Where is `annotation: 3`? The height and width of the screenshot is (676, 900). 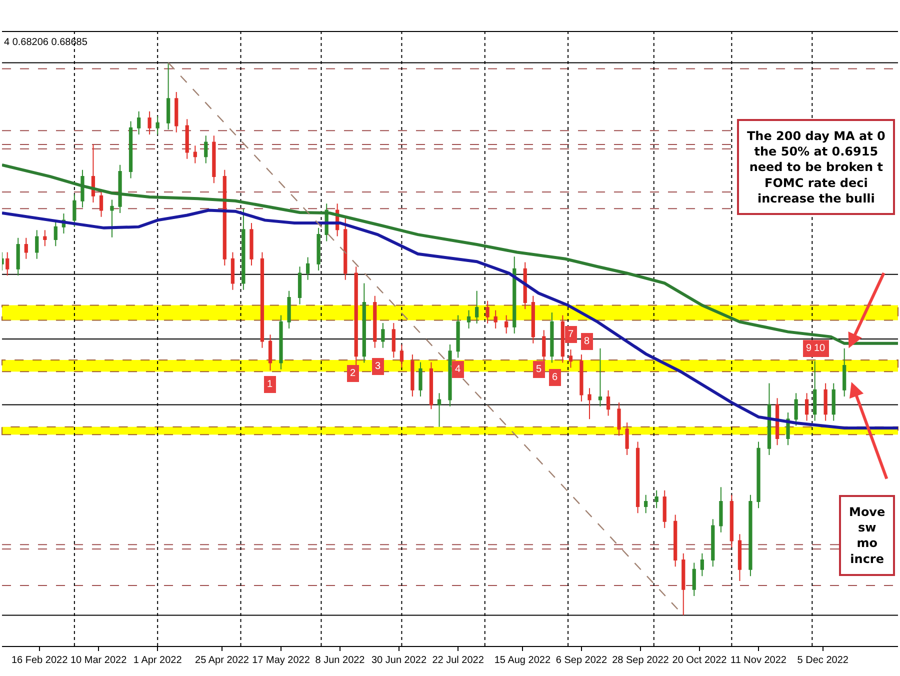 annotation: 3 is located at coordinates (378, 366).